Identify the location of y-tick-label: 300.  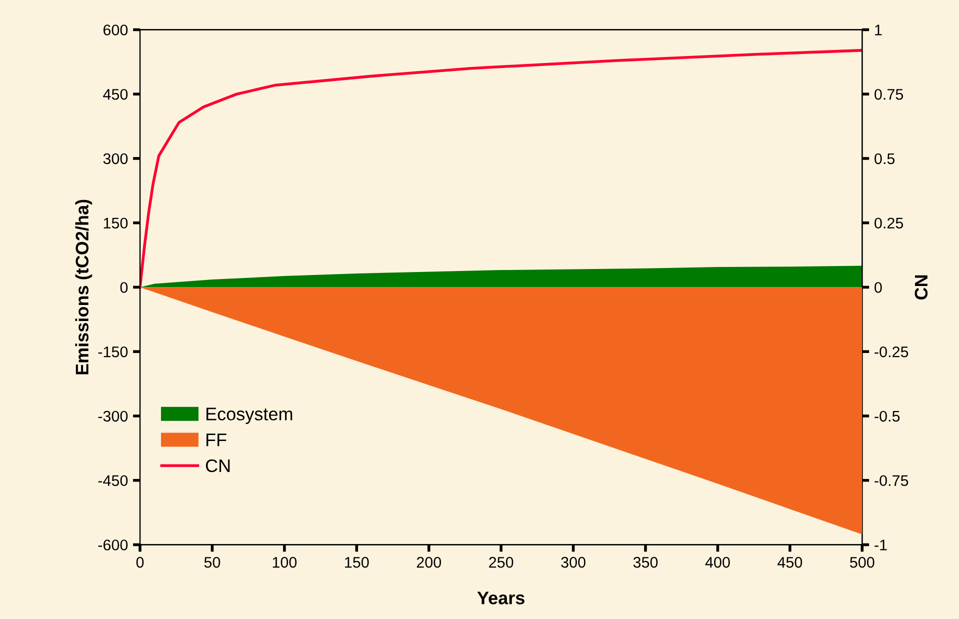
(115, 158).